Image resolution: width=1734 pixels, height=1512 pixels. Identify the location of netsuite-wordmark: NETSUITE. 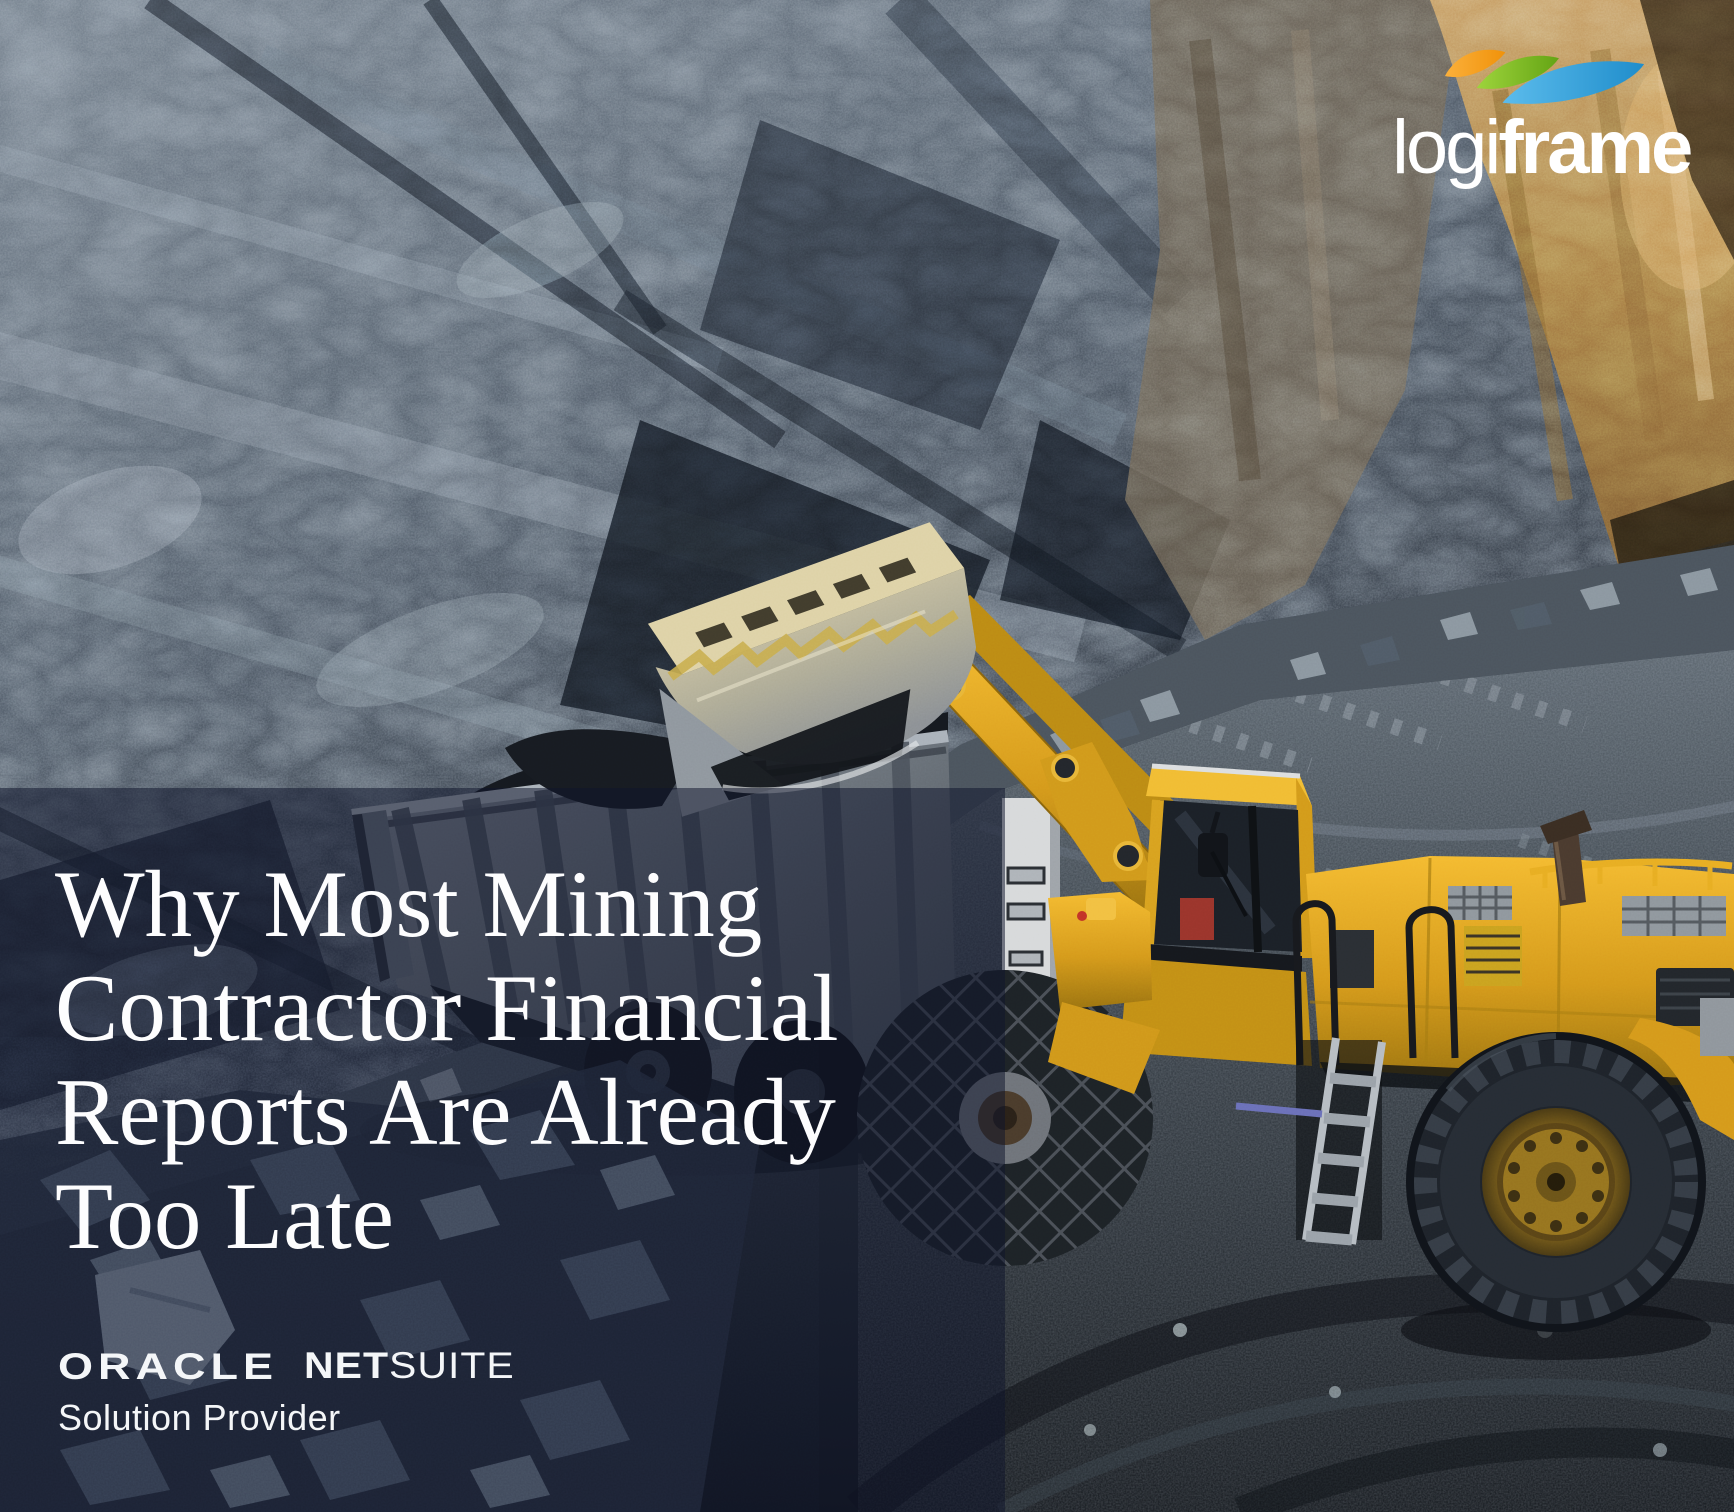
(409, 1366).